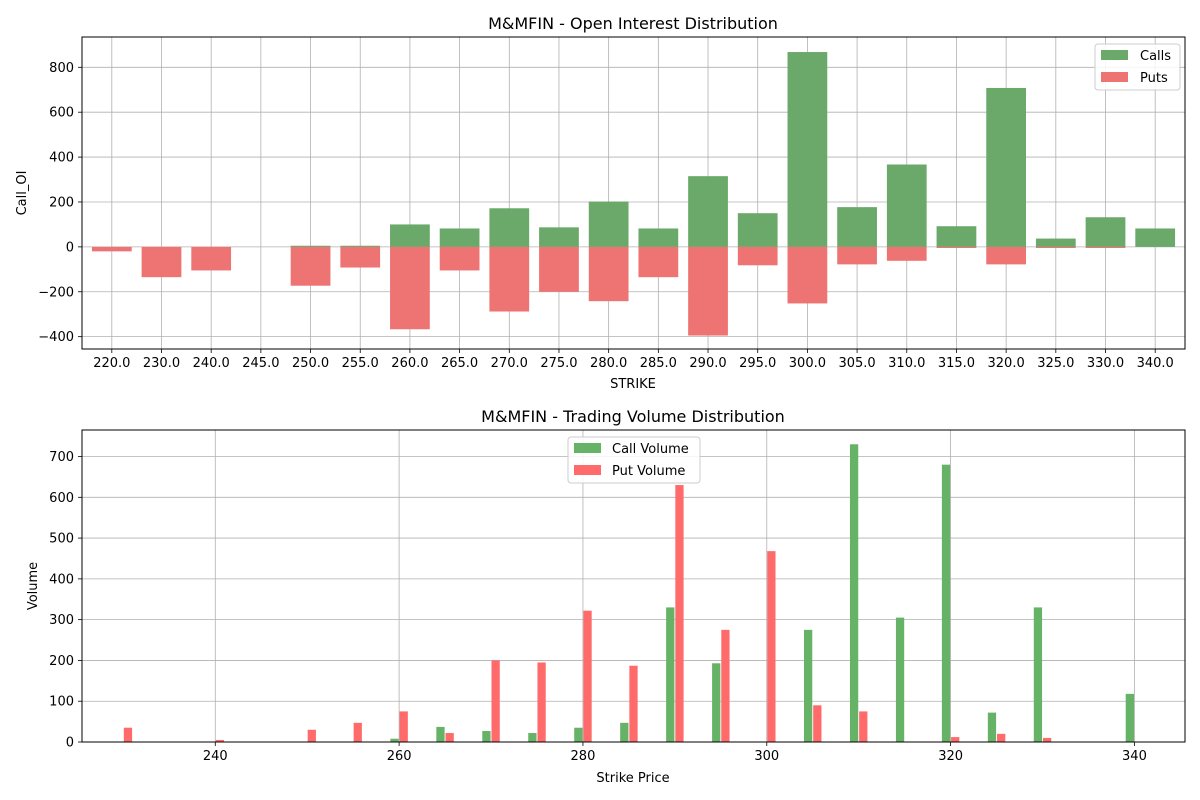 The height and width of the screenshot is (800, 1200). What do you see at coordinates (161, 363) in the screenshot?
I see `chart1-x-tick-label: 230.0` at bounding box center [161, 363].